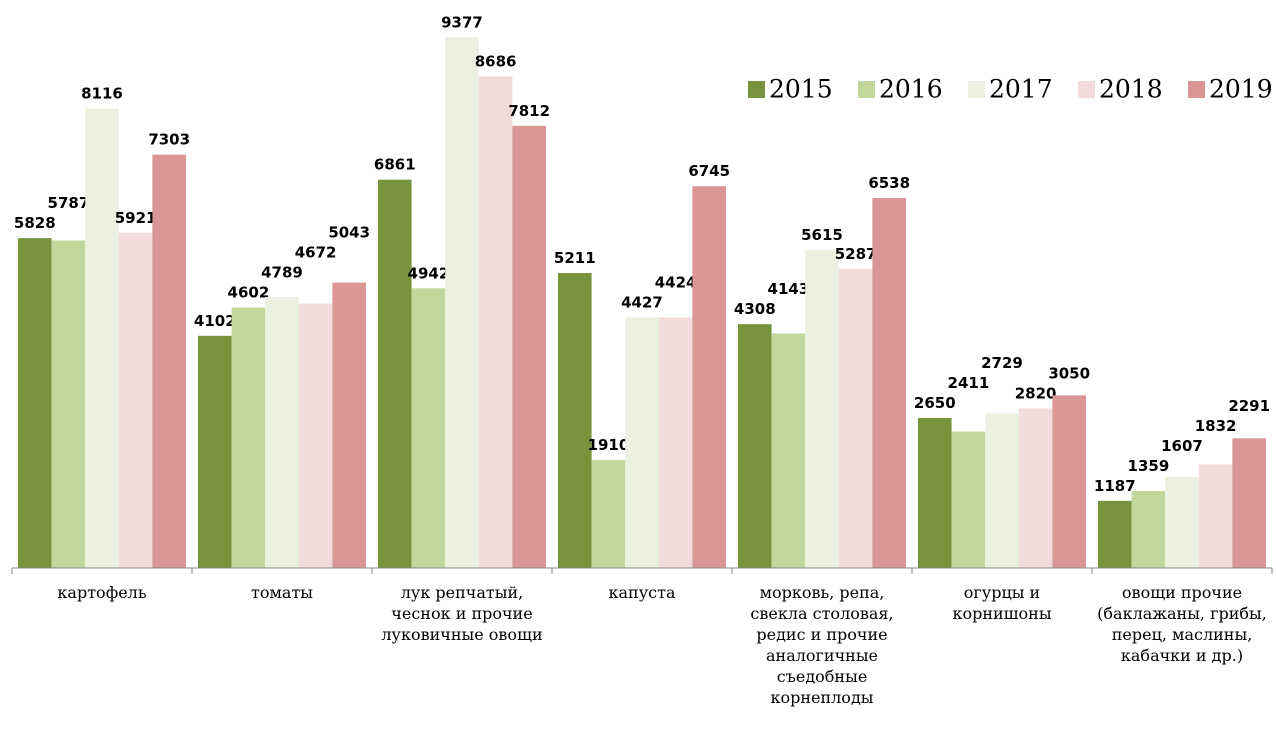  I want to click on x-tick-label: огурцы и корнишоны, so click(1002, 603).